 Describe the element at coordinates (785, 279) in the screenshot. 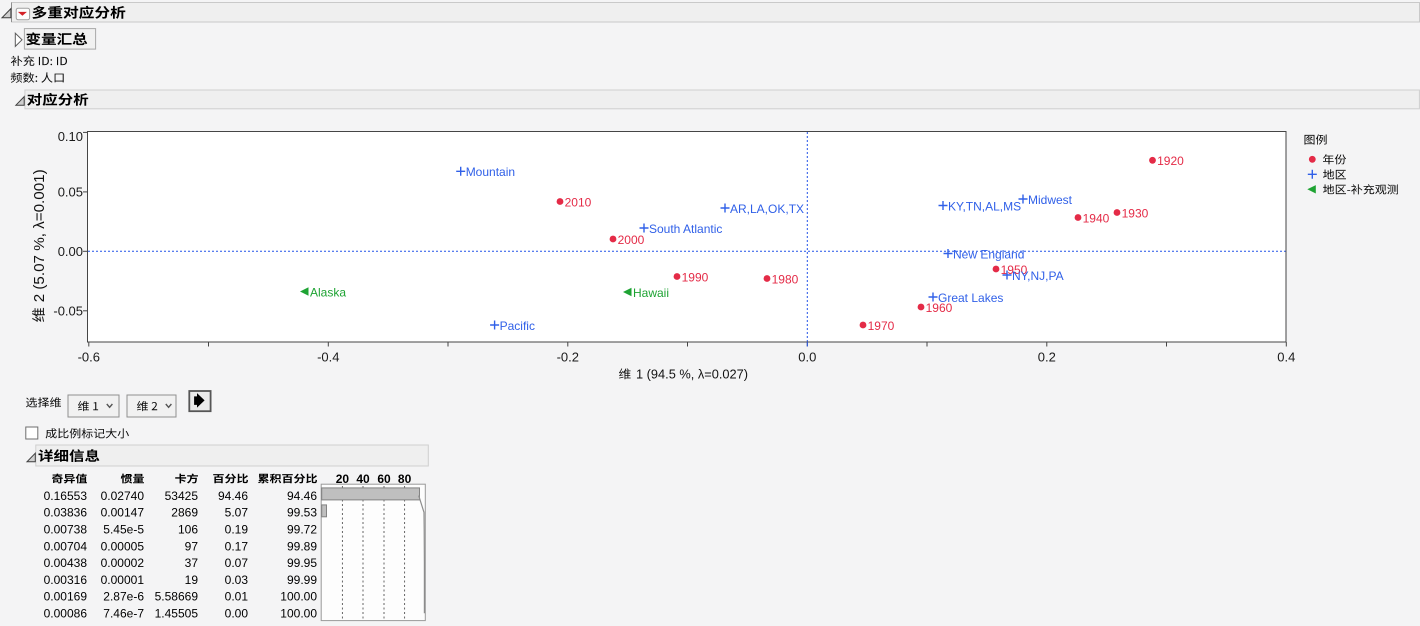

I see `svg-text: 1980` at that location.